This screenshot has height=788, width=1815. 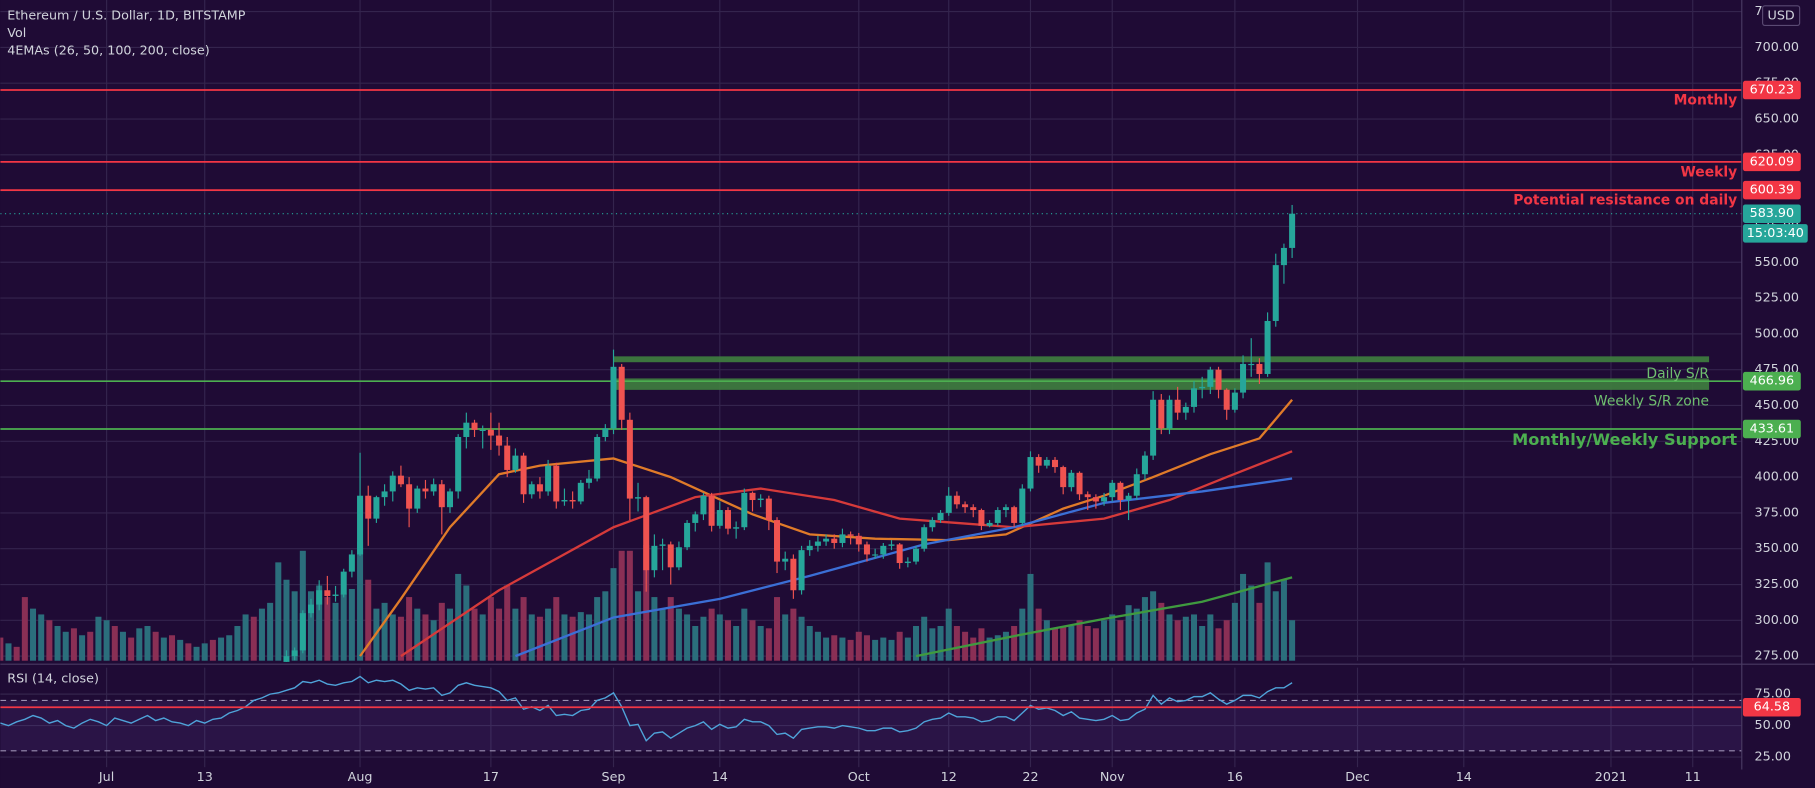 I want to click on zone-label: Weekly S/R zone, so click(x=1651, y=401).